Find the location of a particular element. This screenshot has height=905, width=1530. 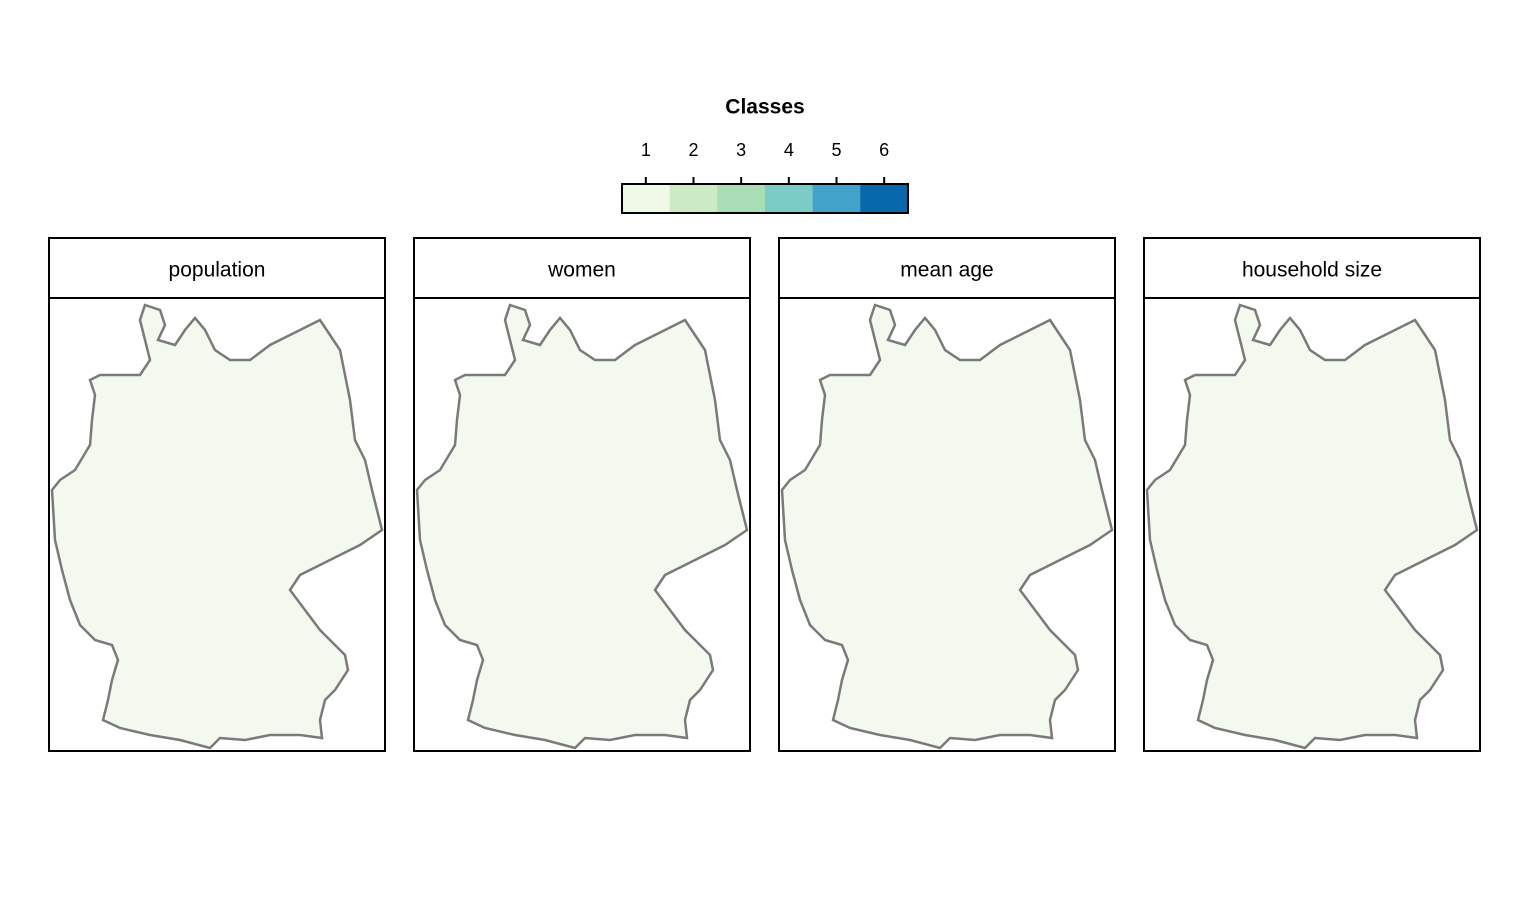

legend-tick-label: 6 is located at coordinates (884, 150).